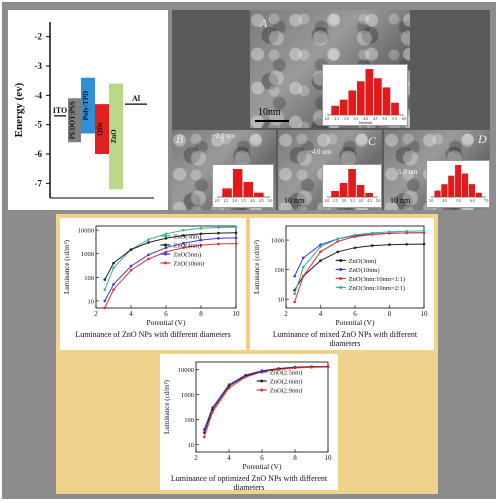  I want to click on hist-tick-label: 2.5, so click(336, 119).